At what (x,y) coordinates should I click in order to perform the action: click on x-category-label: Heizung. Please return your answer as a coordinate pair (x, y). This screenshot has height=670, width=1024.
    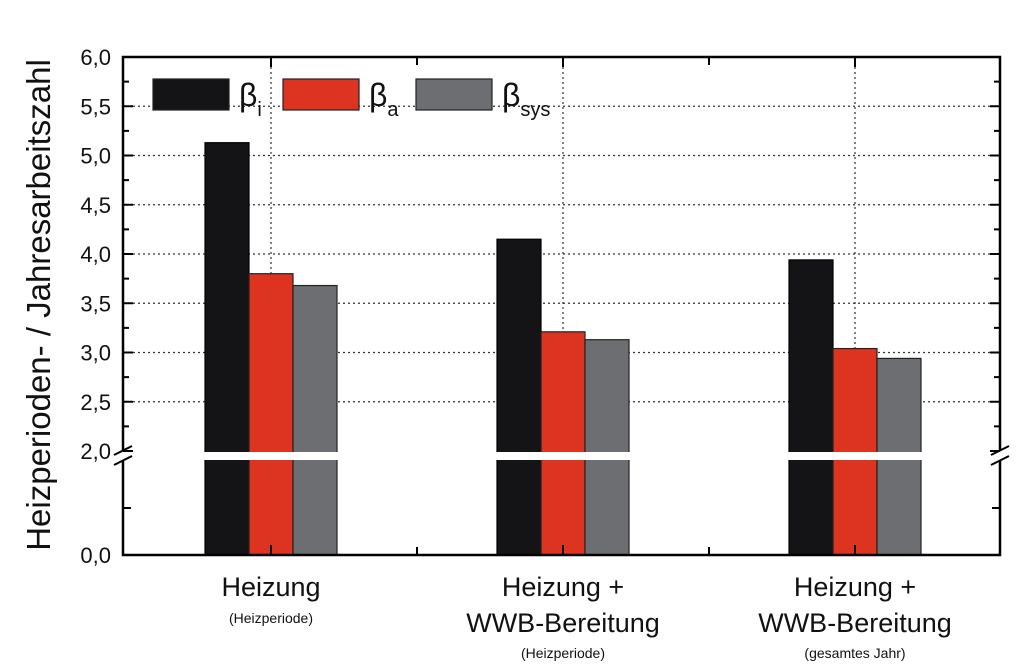
    Looking at the image, I should click on (270, 587).